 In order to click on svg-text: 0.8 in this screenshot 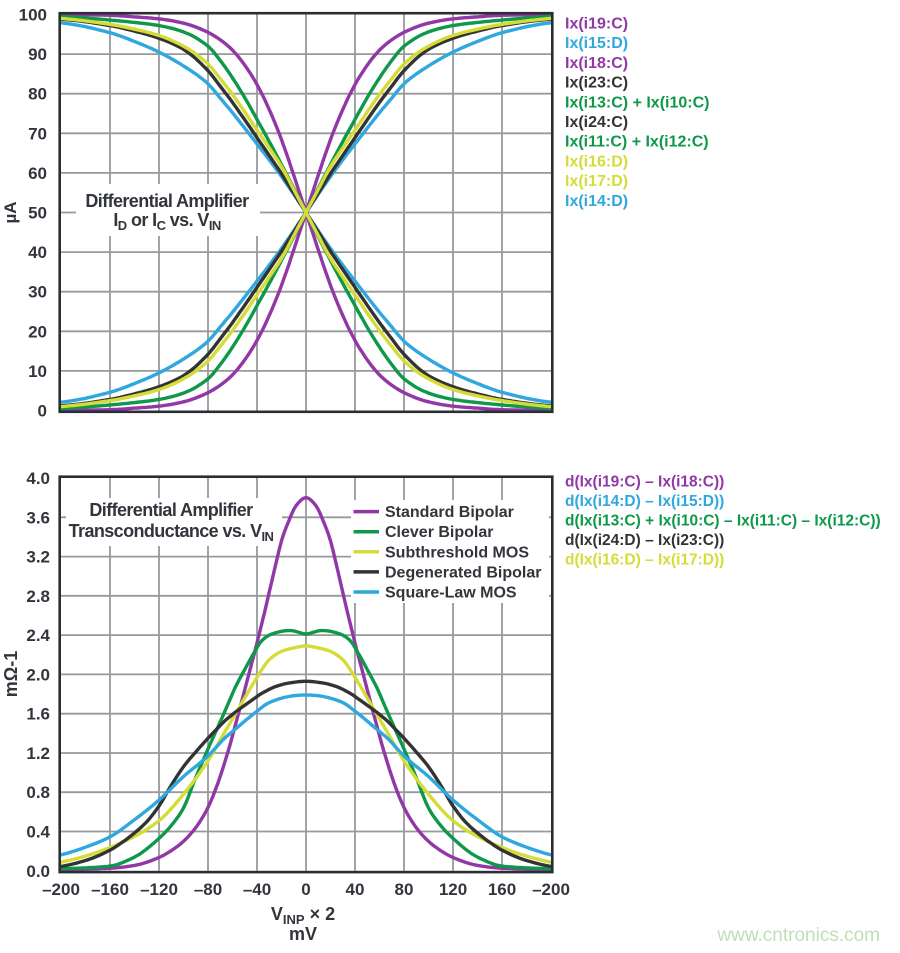, I will do `click(38, 792)`.